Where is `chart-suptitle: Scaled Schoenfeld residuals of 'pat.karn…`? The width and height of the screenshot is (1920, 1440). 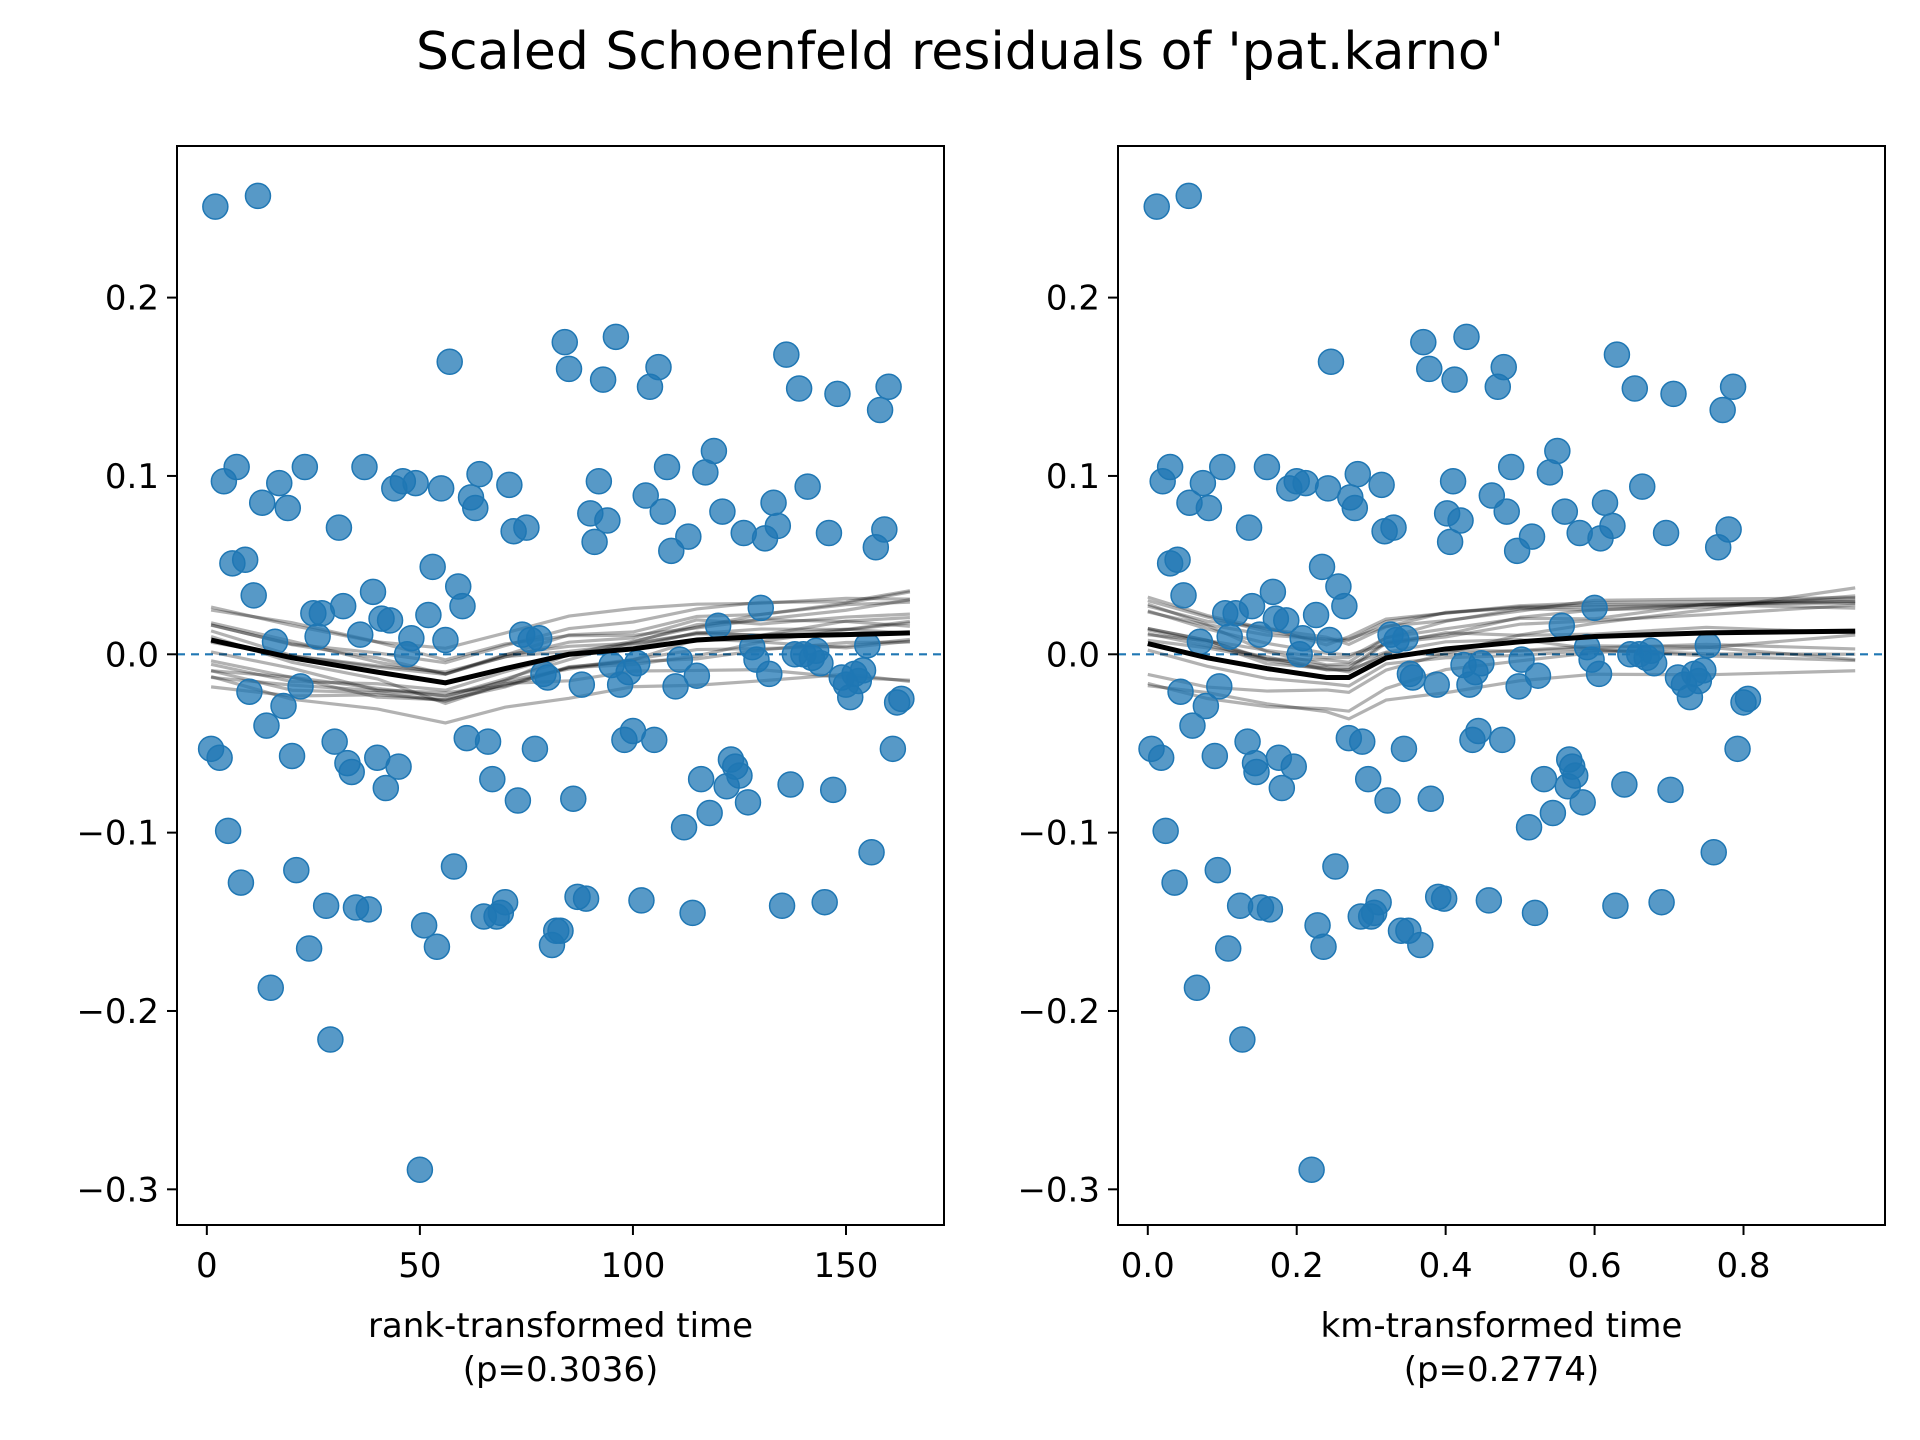 chart-suptitle: Scaled Schoenfeld residuals of 'pat.karn… is located at coordinates (960, 52).